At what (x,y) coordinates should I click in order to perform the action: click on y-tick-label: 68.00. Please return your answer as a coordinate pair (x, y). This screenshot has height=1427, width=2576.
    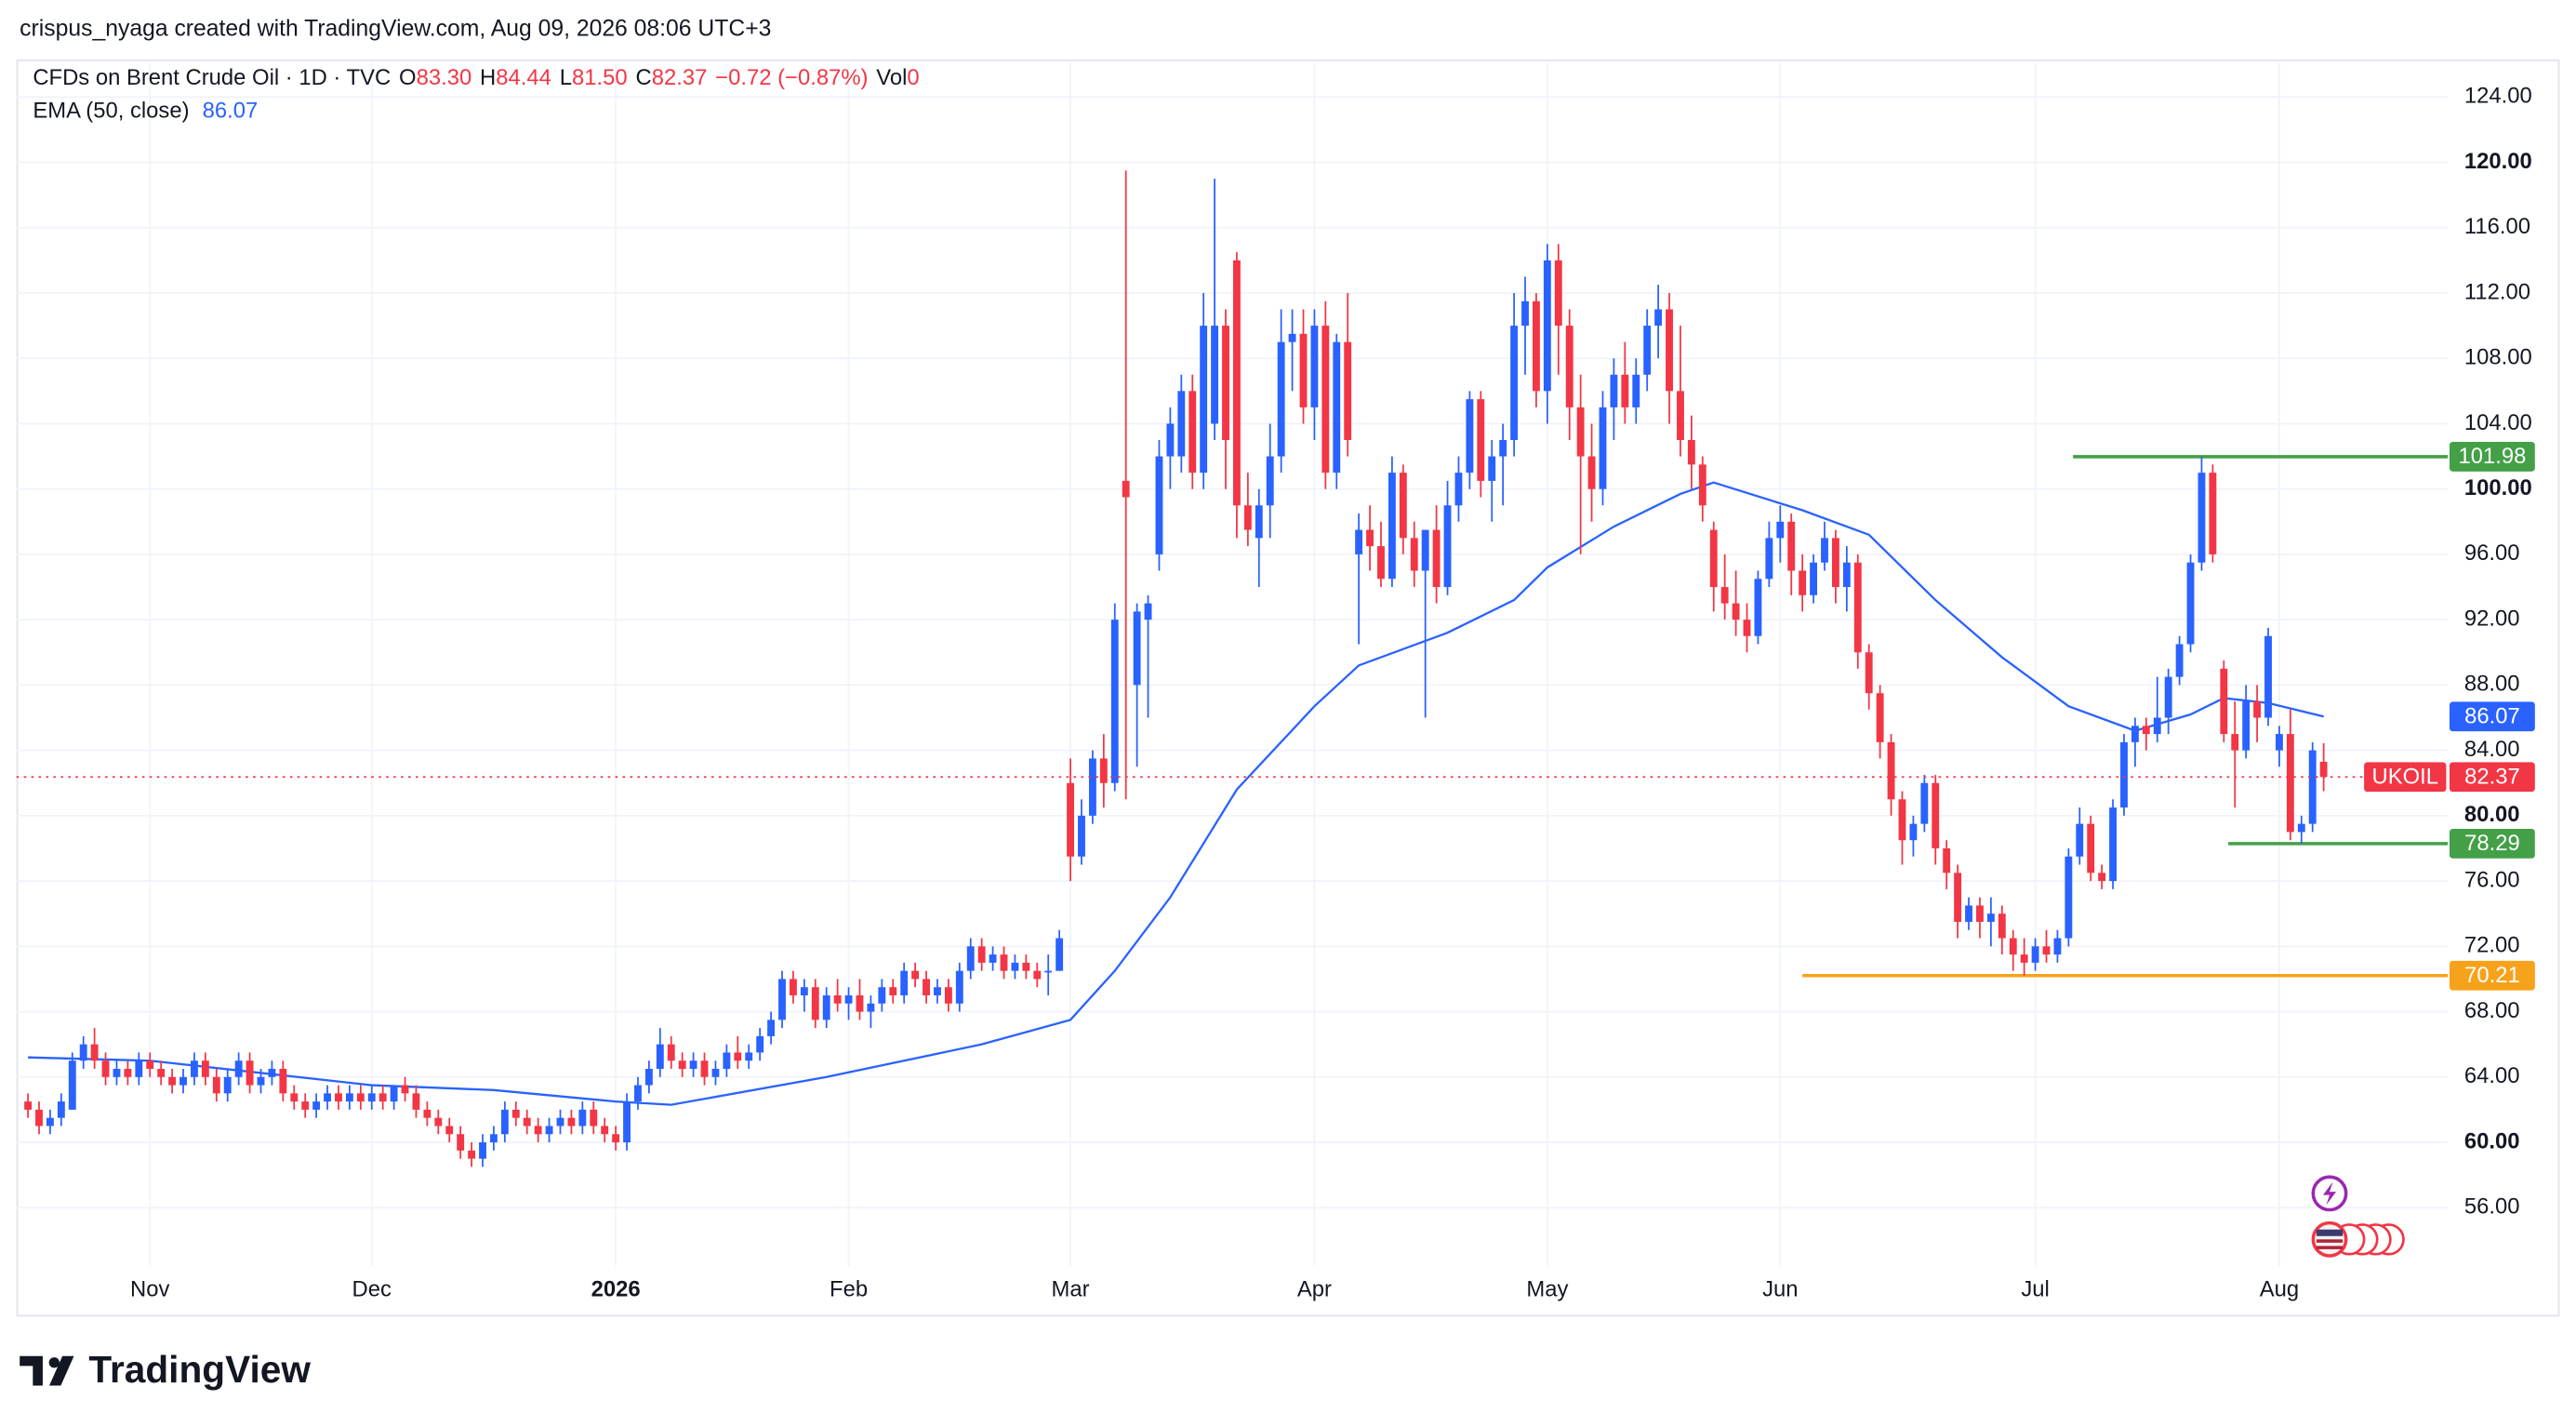
    Looking at the image, I should click on (2492, 1010).